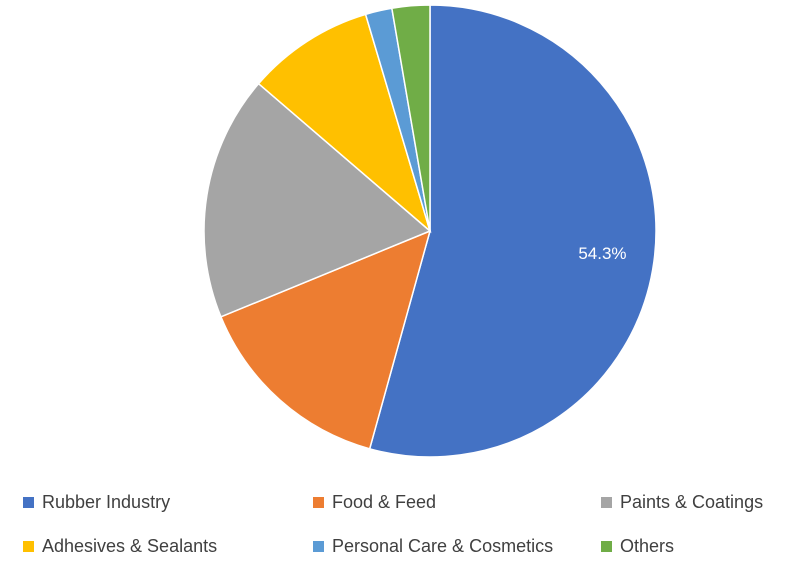  I want to click on slice-data-label: 54.3%, so click(602, 253).